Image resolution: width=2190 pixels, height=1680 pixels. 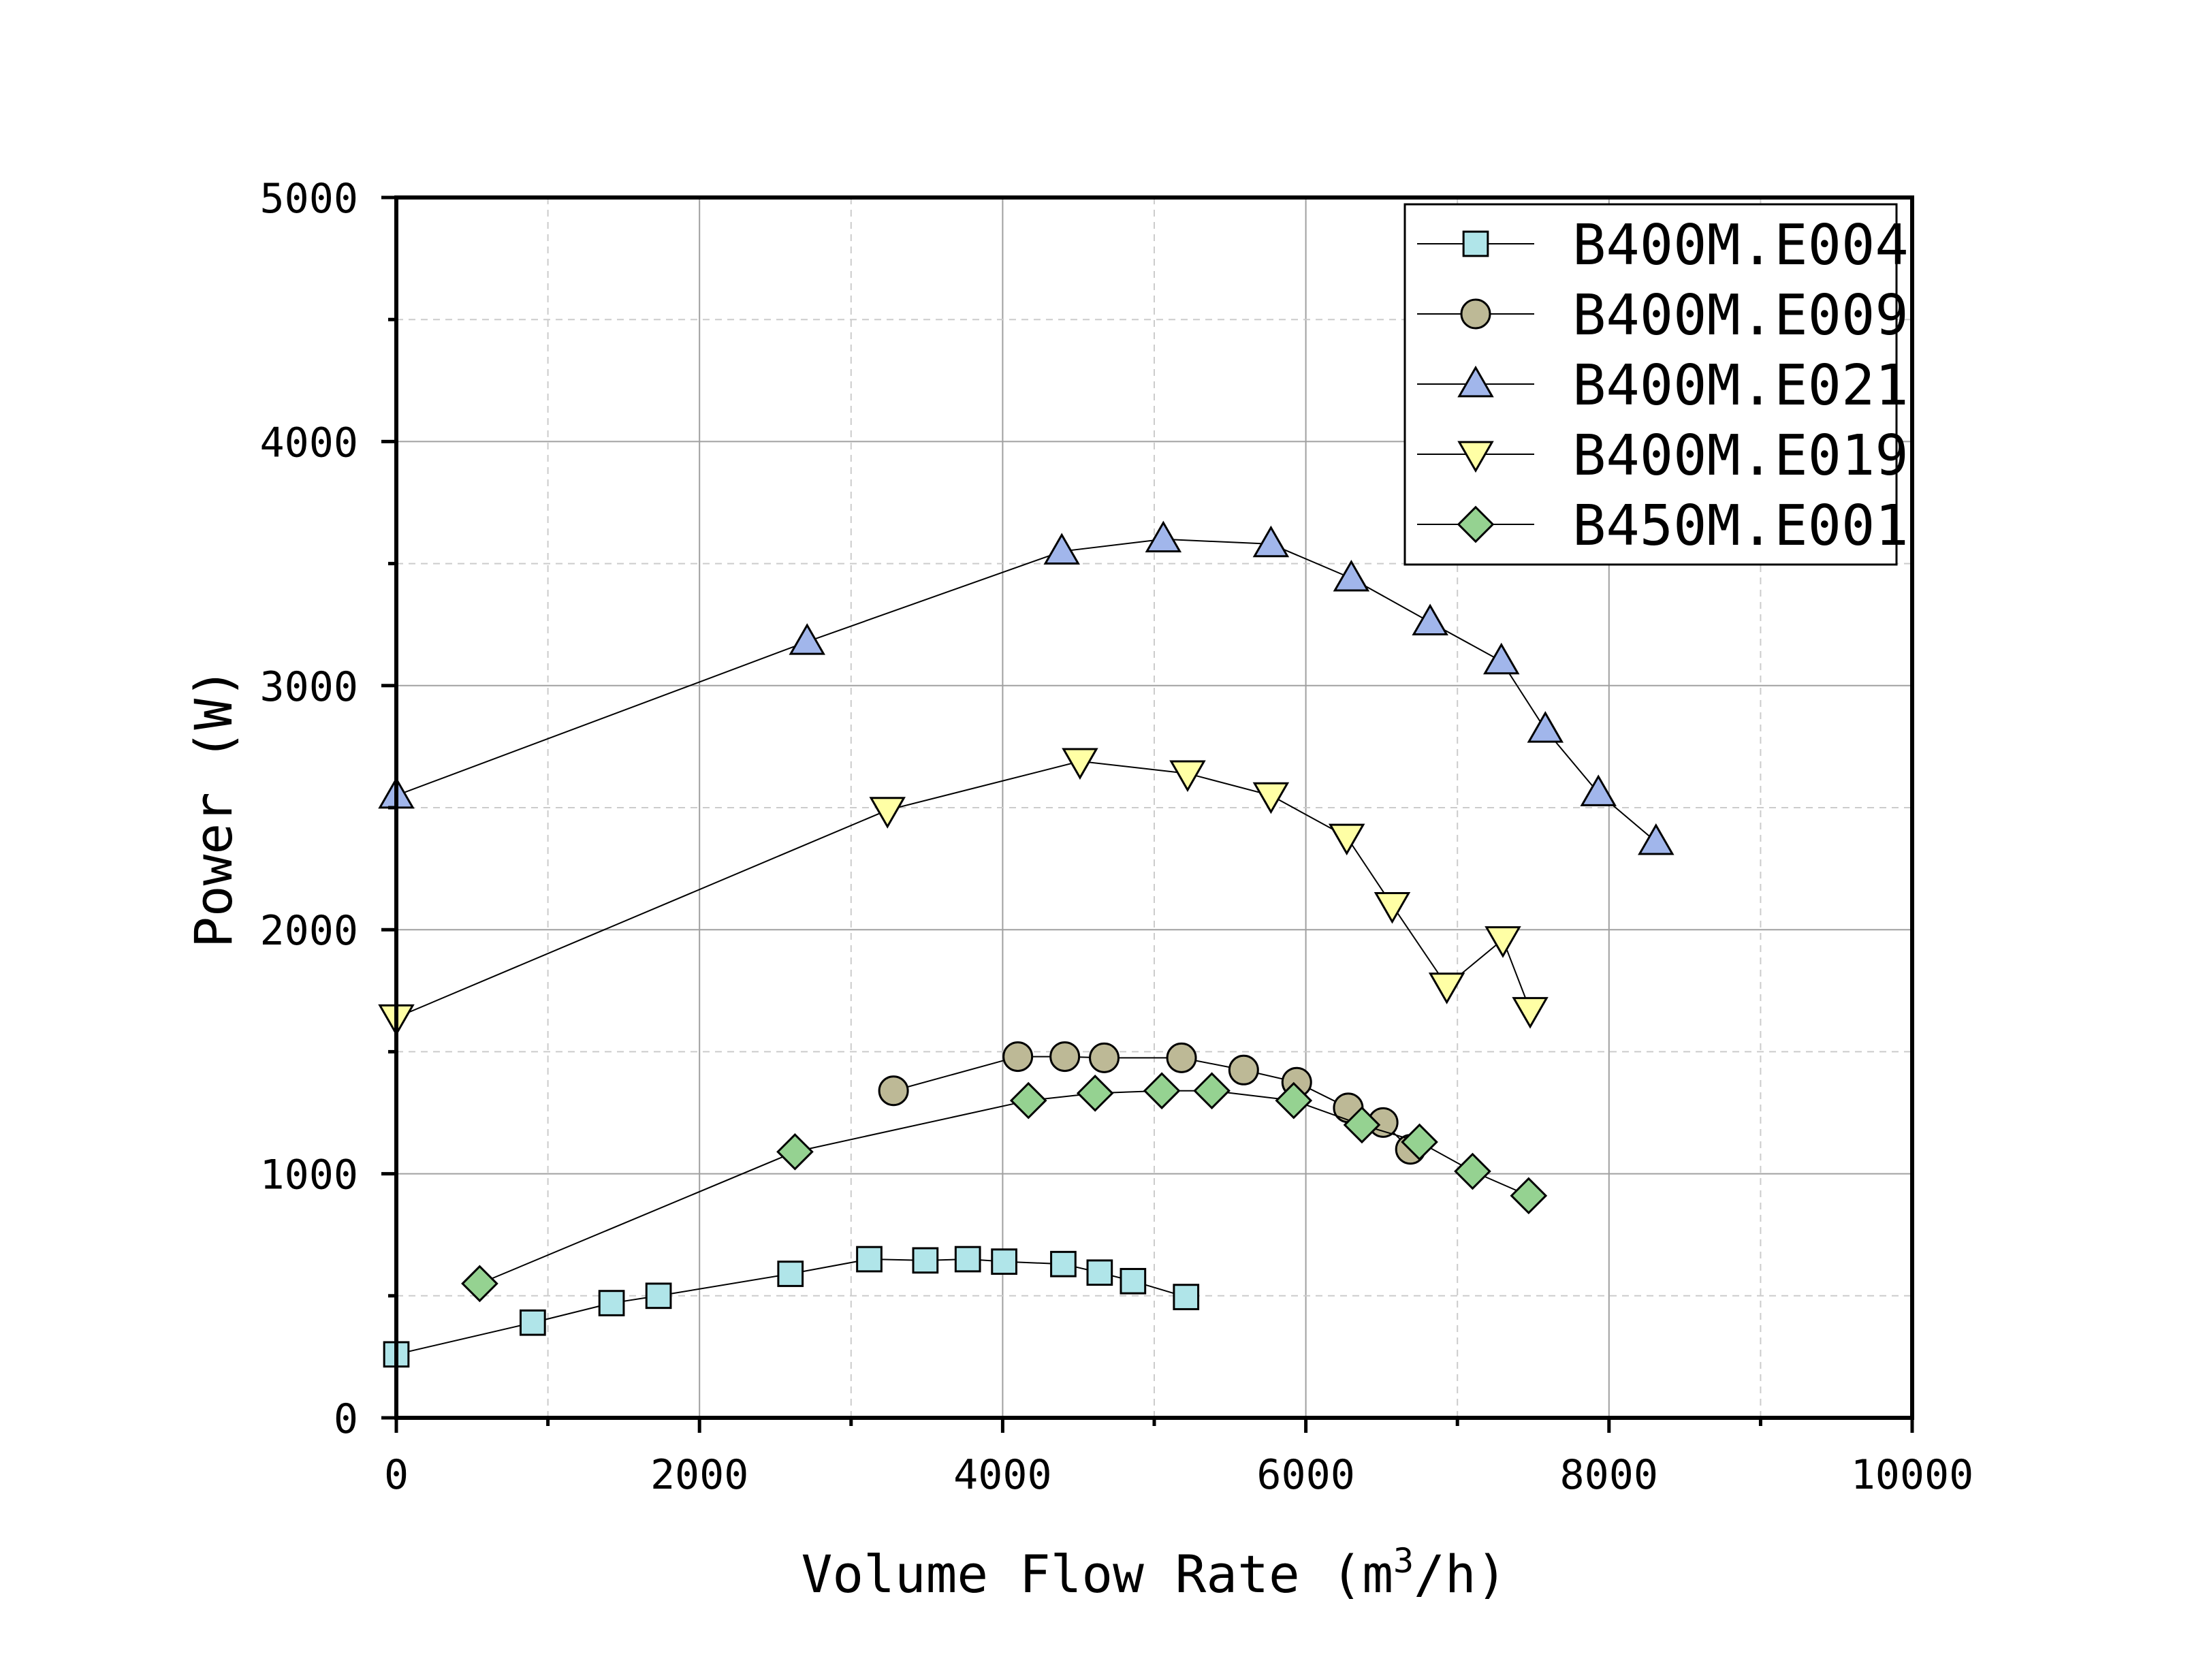 I want to click on legend-label: B450M.E001, so click(x=1740, y=526).